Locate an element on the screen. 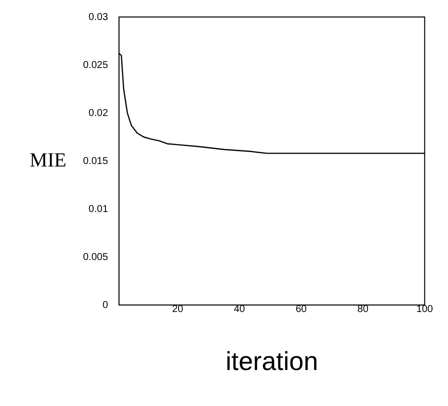 This screenshot has width=448, height=406. x-tick-label: 100 is located at coordinates (425, 309).